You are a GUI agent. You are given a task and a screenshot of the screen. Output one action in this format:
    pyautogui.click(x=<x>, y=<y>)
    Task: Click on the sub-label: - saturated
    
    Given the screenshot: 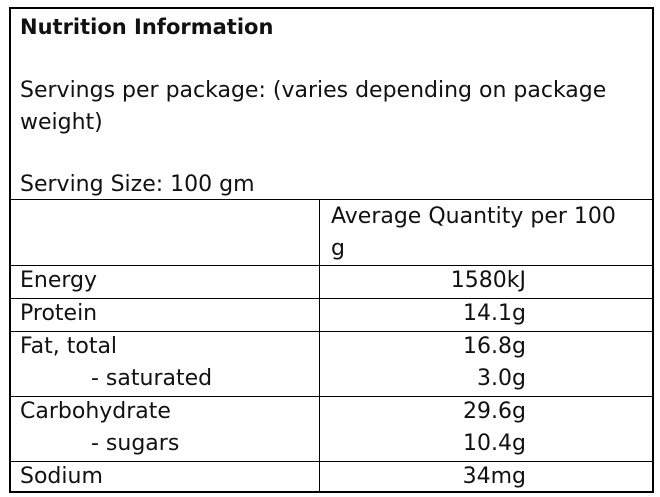 What is the action you would take?
    pyautogui.click(x=152, y=378)
    